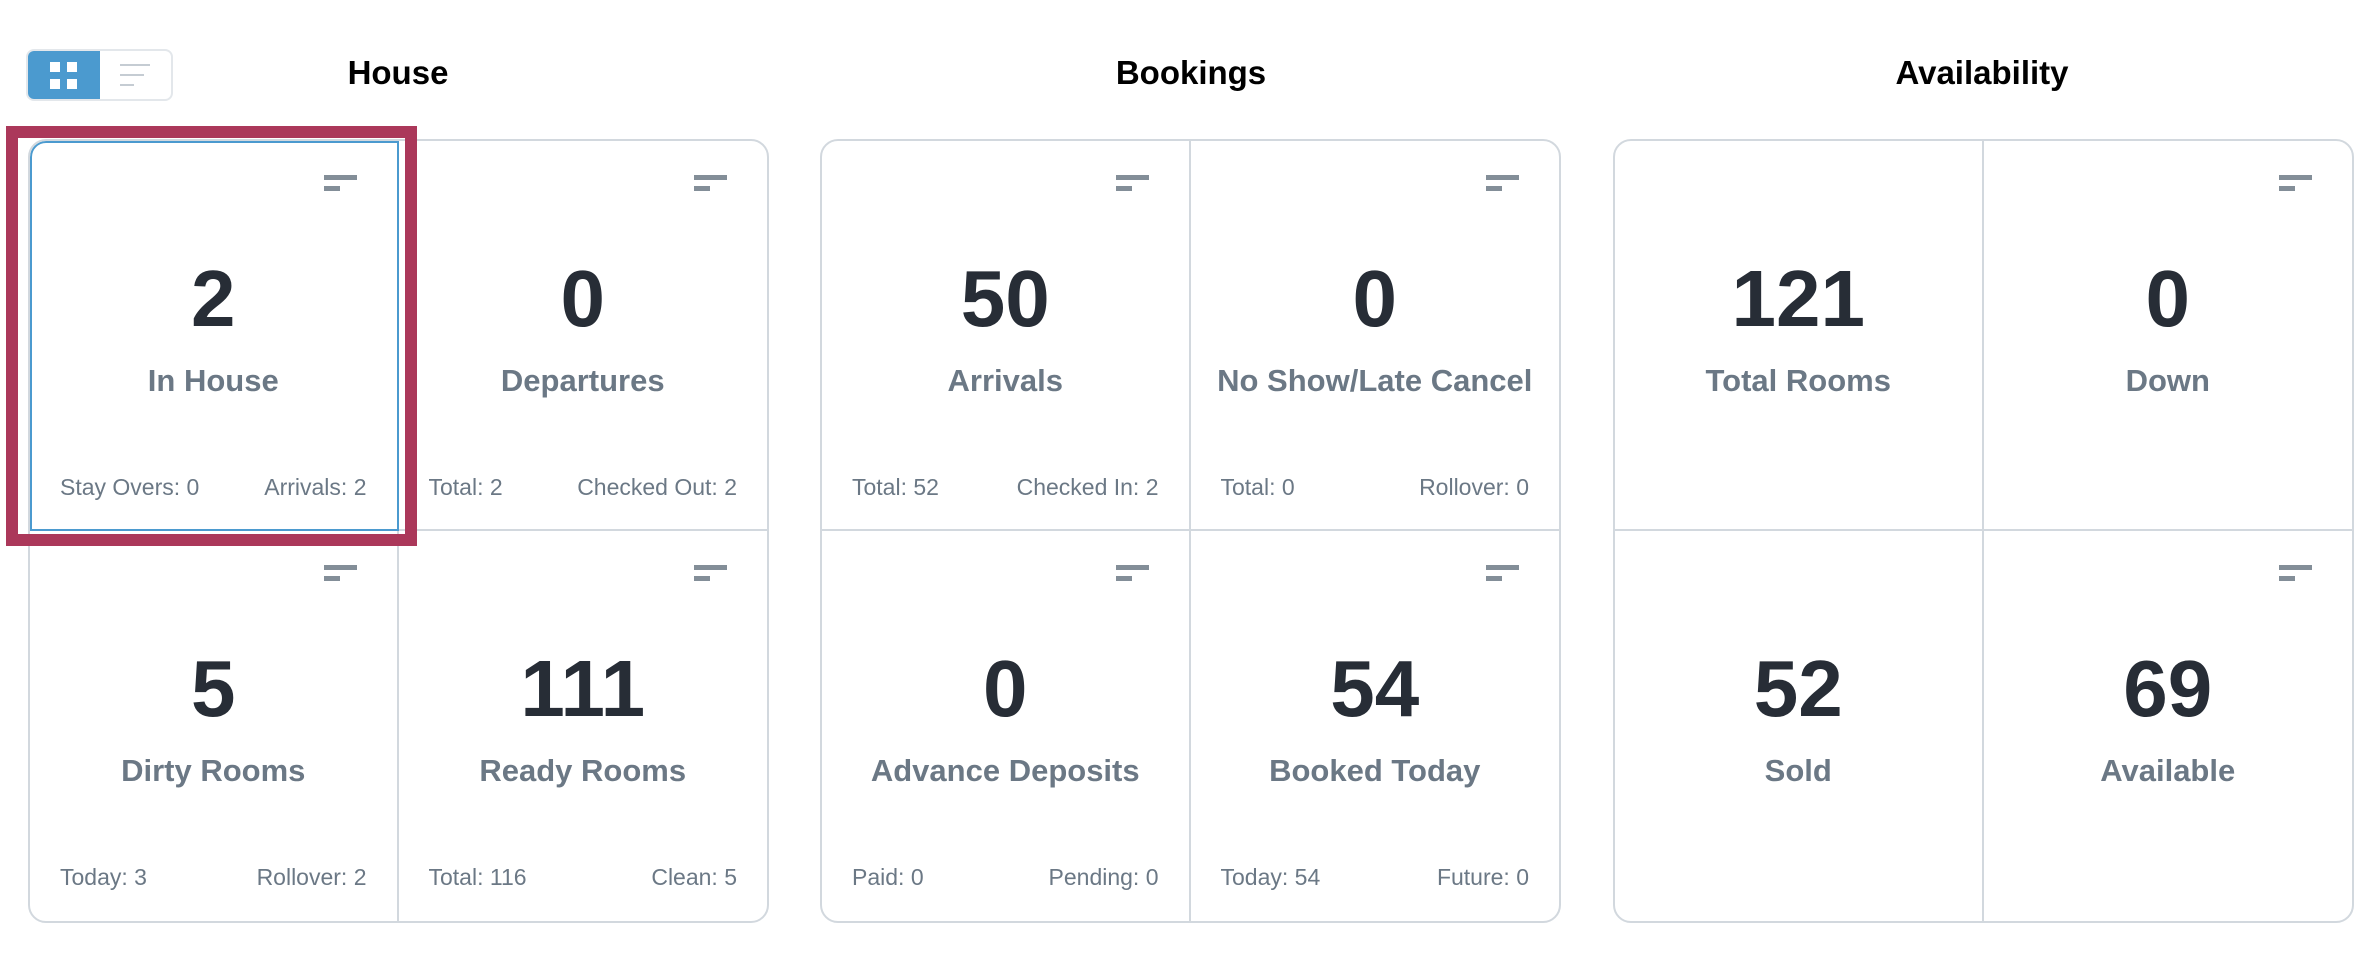 This screenshot has height=956, width=2376. Describe the element at coordinates (477, 877) in the screenshot. I see `footer-stat: Total: 116` at that location.